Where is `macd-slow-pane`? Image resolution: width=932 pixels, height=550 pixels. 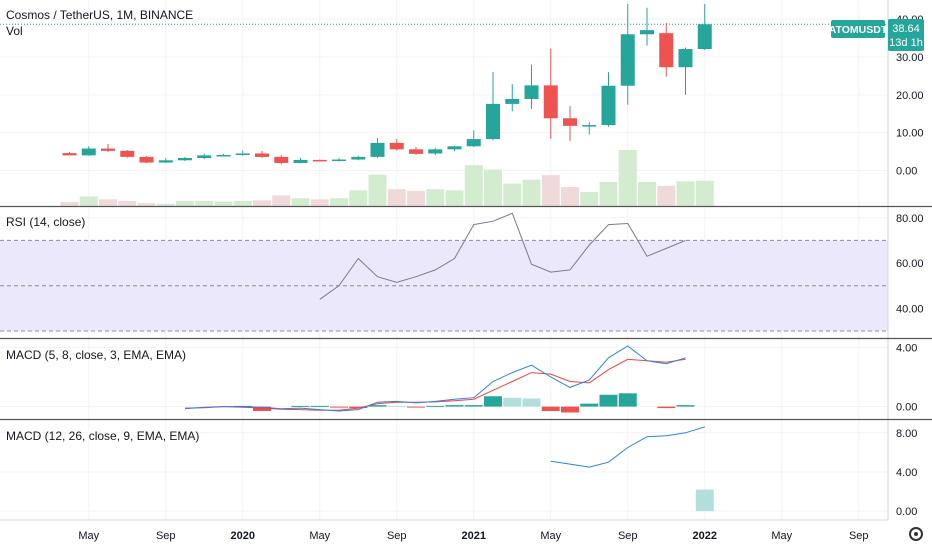 macd-slow-pane is located at coordinates (632, 469).